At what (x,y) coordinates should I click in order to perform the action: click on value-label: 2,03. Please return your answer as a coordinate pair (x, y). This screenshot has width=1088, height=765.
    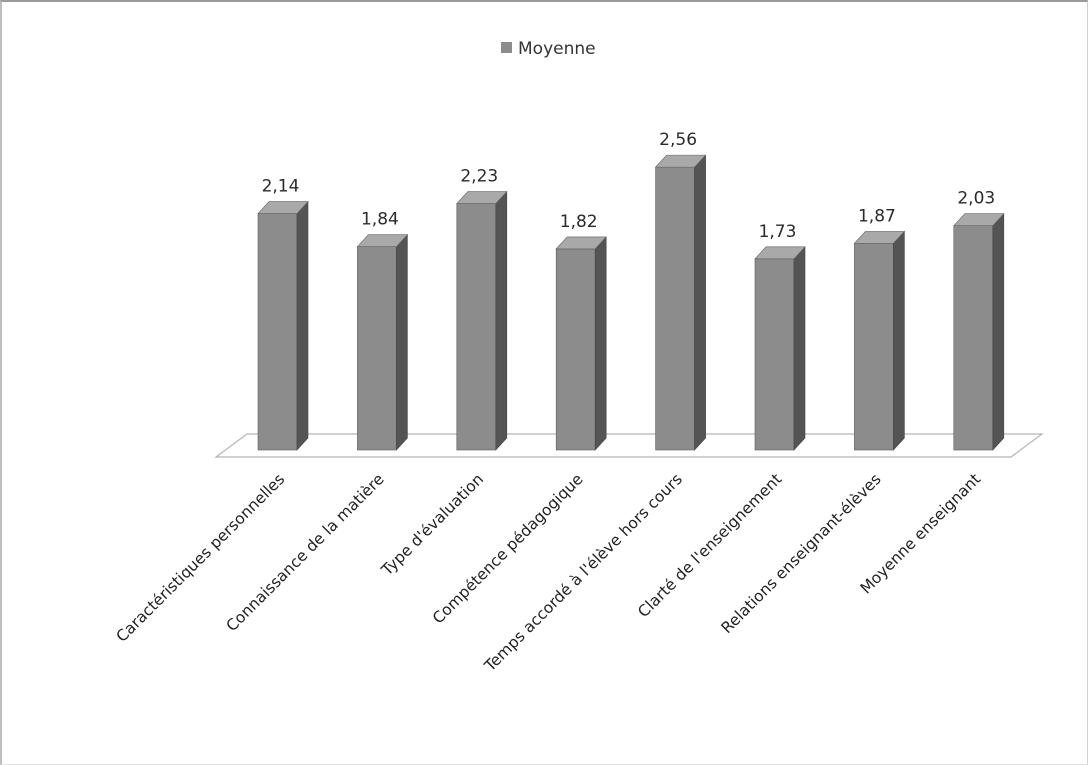
    Looking at the image, I should click on (976, 199).